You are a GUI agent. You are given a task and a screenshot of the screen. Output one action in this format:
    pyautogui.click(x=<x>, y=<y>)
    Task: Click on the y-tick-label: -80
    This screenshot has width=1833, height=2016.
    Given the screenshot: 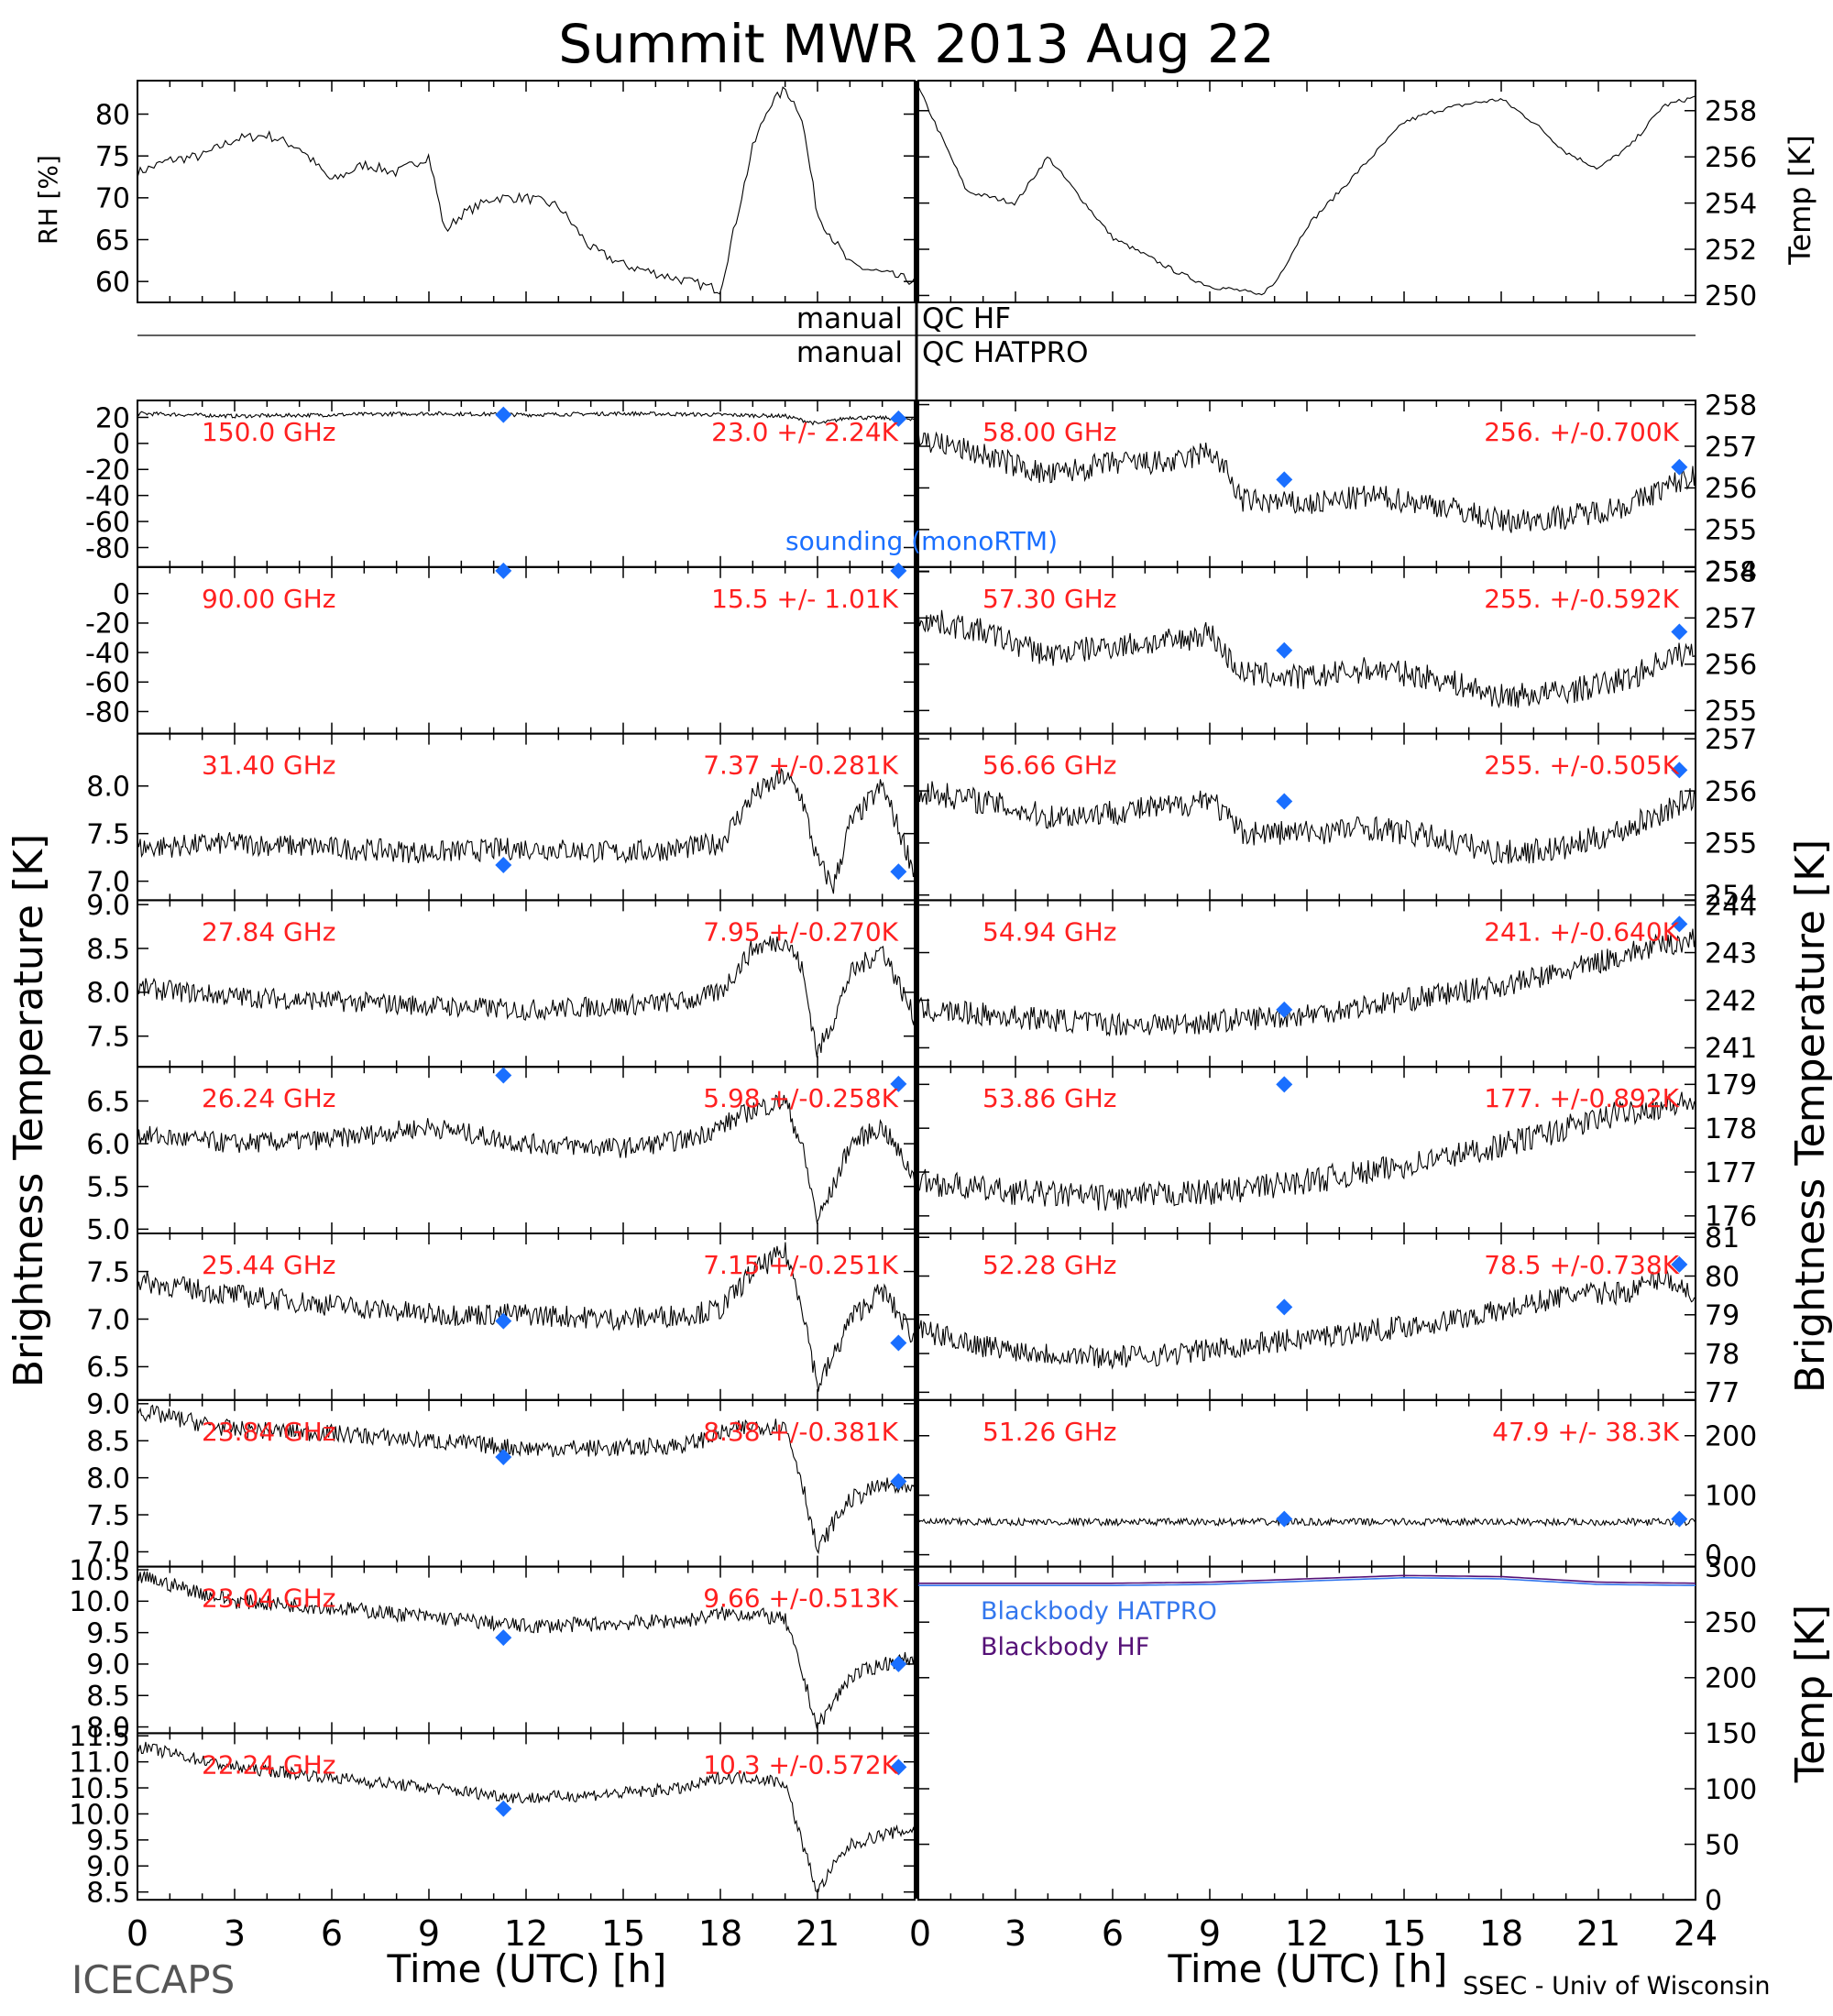 What is the action you would take?
    pyautogui.click(x=107, y=548)
    